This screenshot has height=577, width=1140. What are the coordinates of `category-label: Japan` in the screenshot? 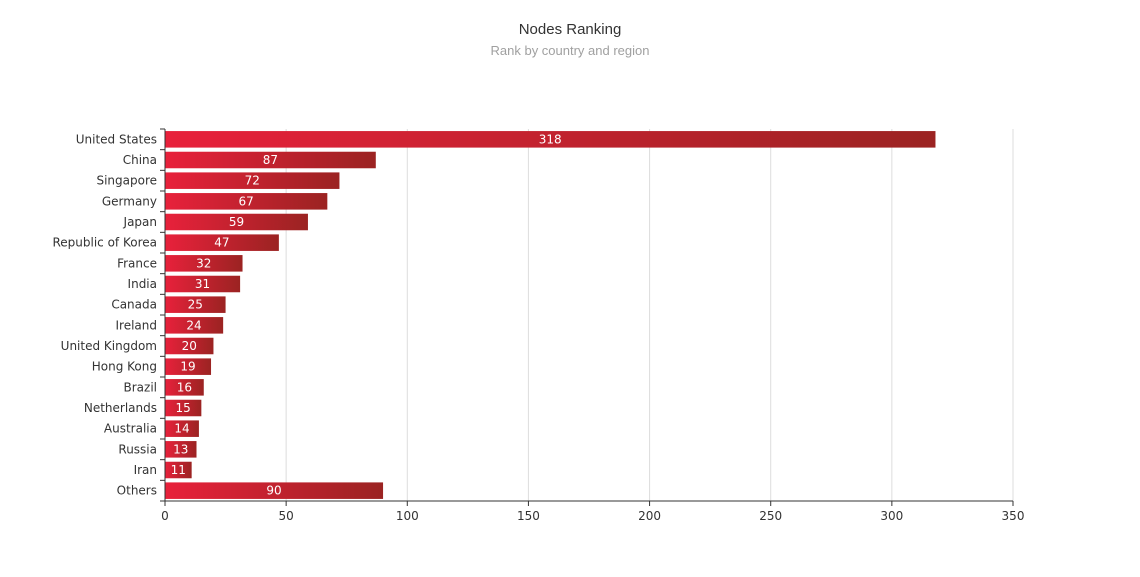 It's located at (140, 222).